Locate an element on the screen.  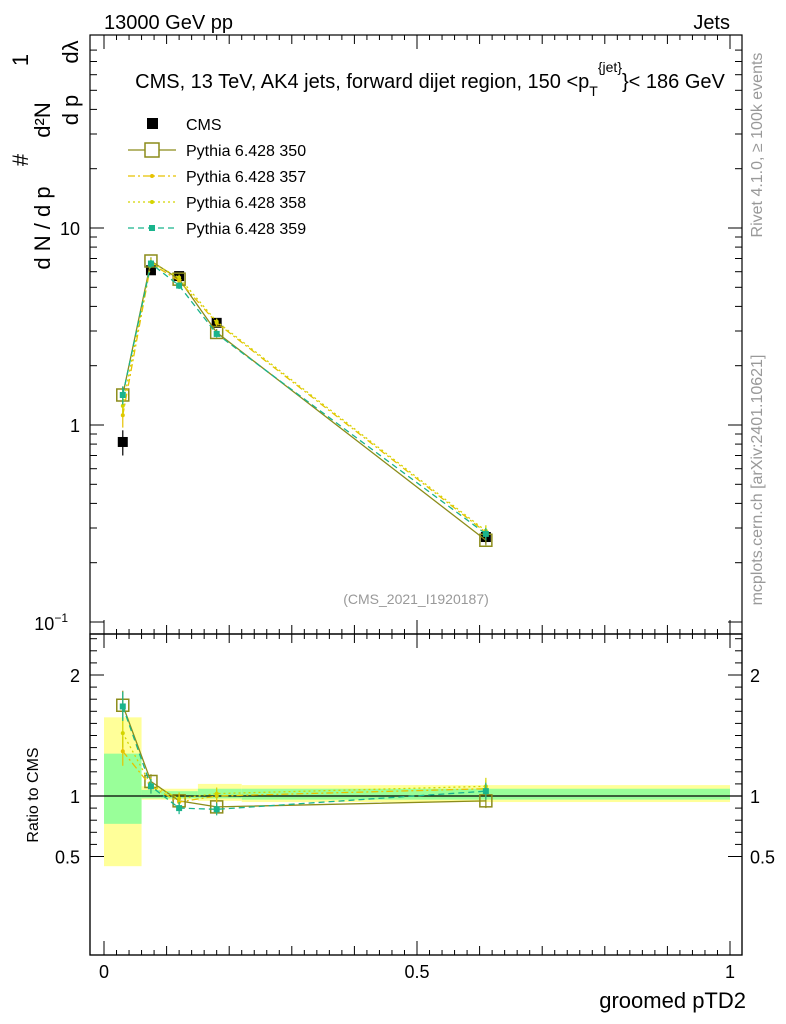
svg-text: dλ is located at coordinates (70, 51).